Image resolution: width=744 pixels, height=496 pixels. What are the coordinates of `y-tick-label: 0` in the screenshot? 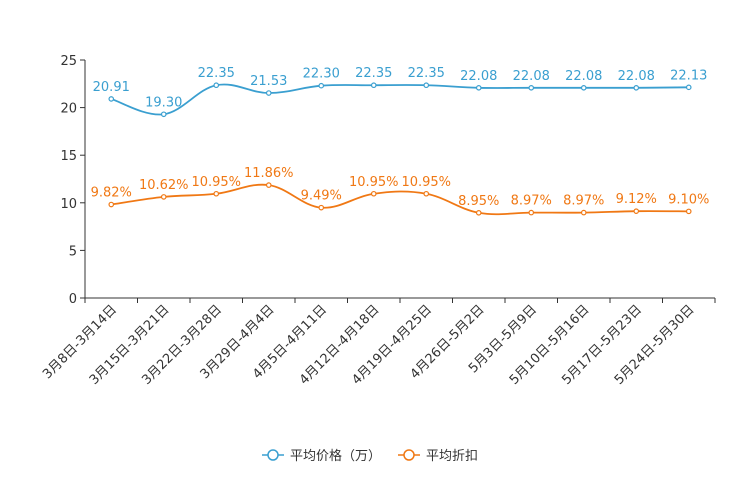 It's located at (73, 299).